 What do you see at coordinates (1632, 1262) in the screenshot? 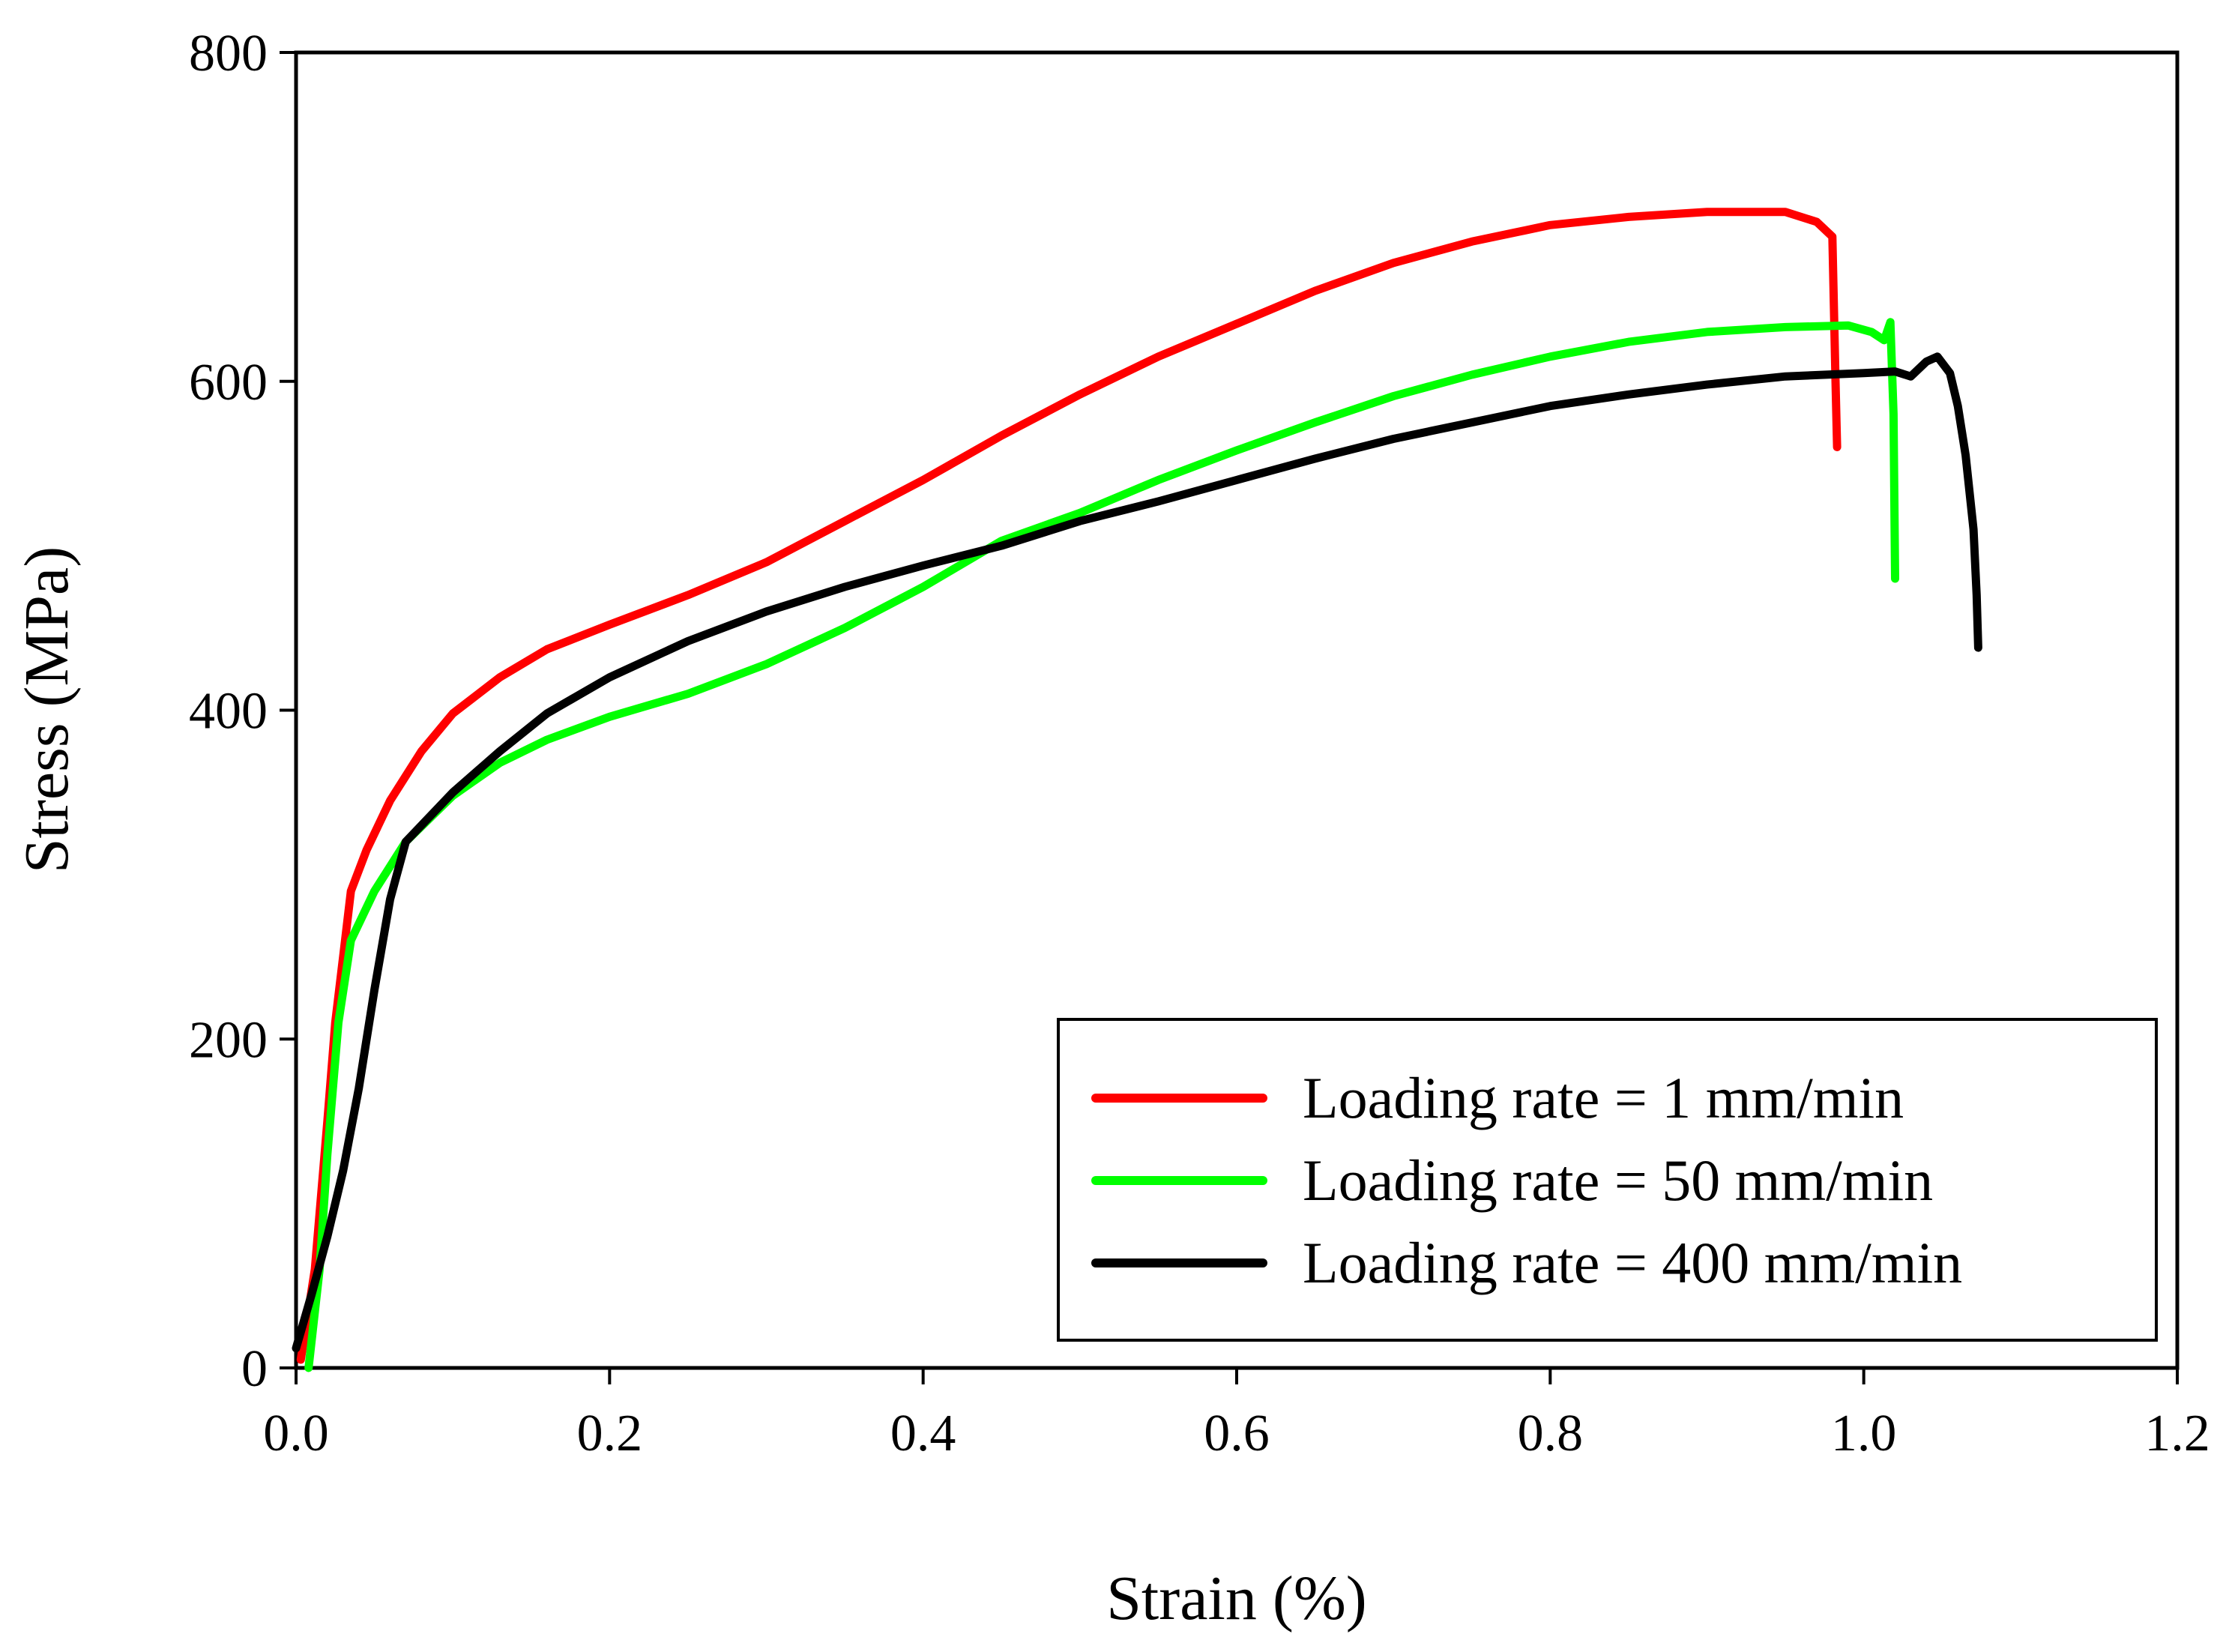
I see `legend-label: Loading rate = 400 mm/min` at bounding box center [1632, 1262].